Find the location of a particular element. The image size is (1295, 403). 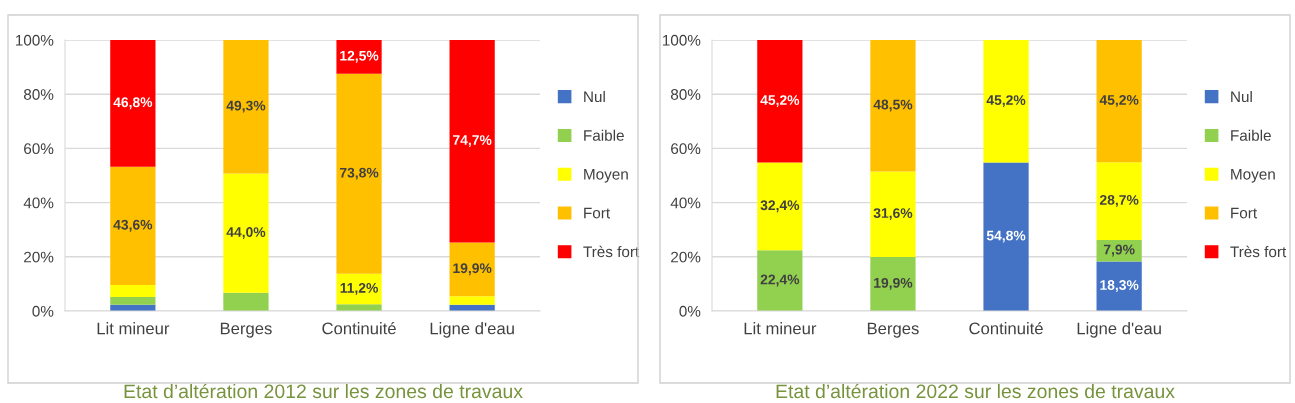

data-label: 74,7% is located at coordinates (472, 141).